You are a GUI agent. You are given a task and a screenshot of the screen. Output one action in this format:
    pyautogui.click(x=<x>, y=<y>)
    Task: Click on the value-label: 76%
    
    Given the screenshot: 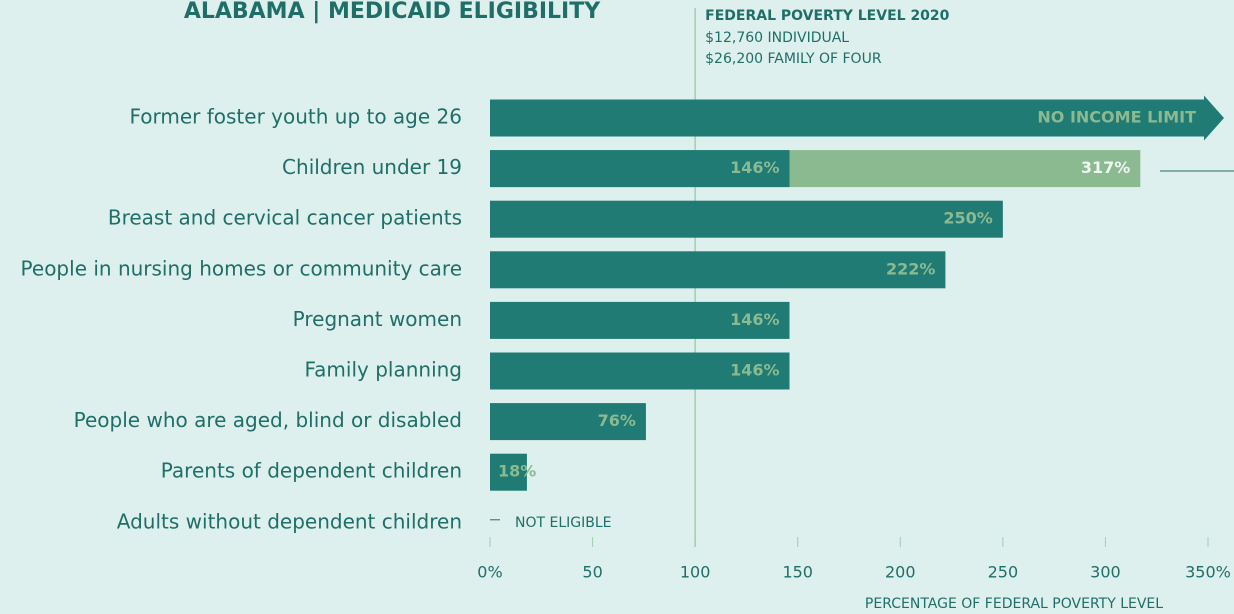 What is the action you would take?
    pyautogui.click(x=617, y=420)
    